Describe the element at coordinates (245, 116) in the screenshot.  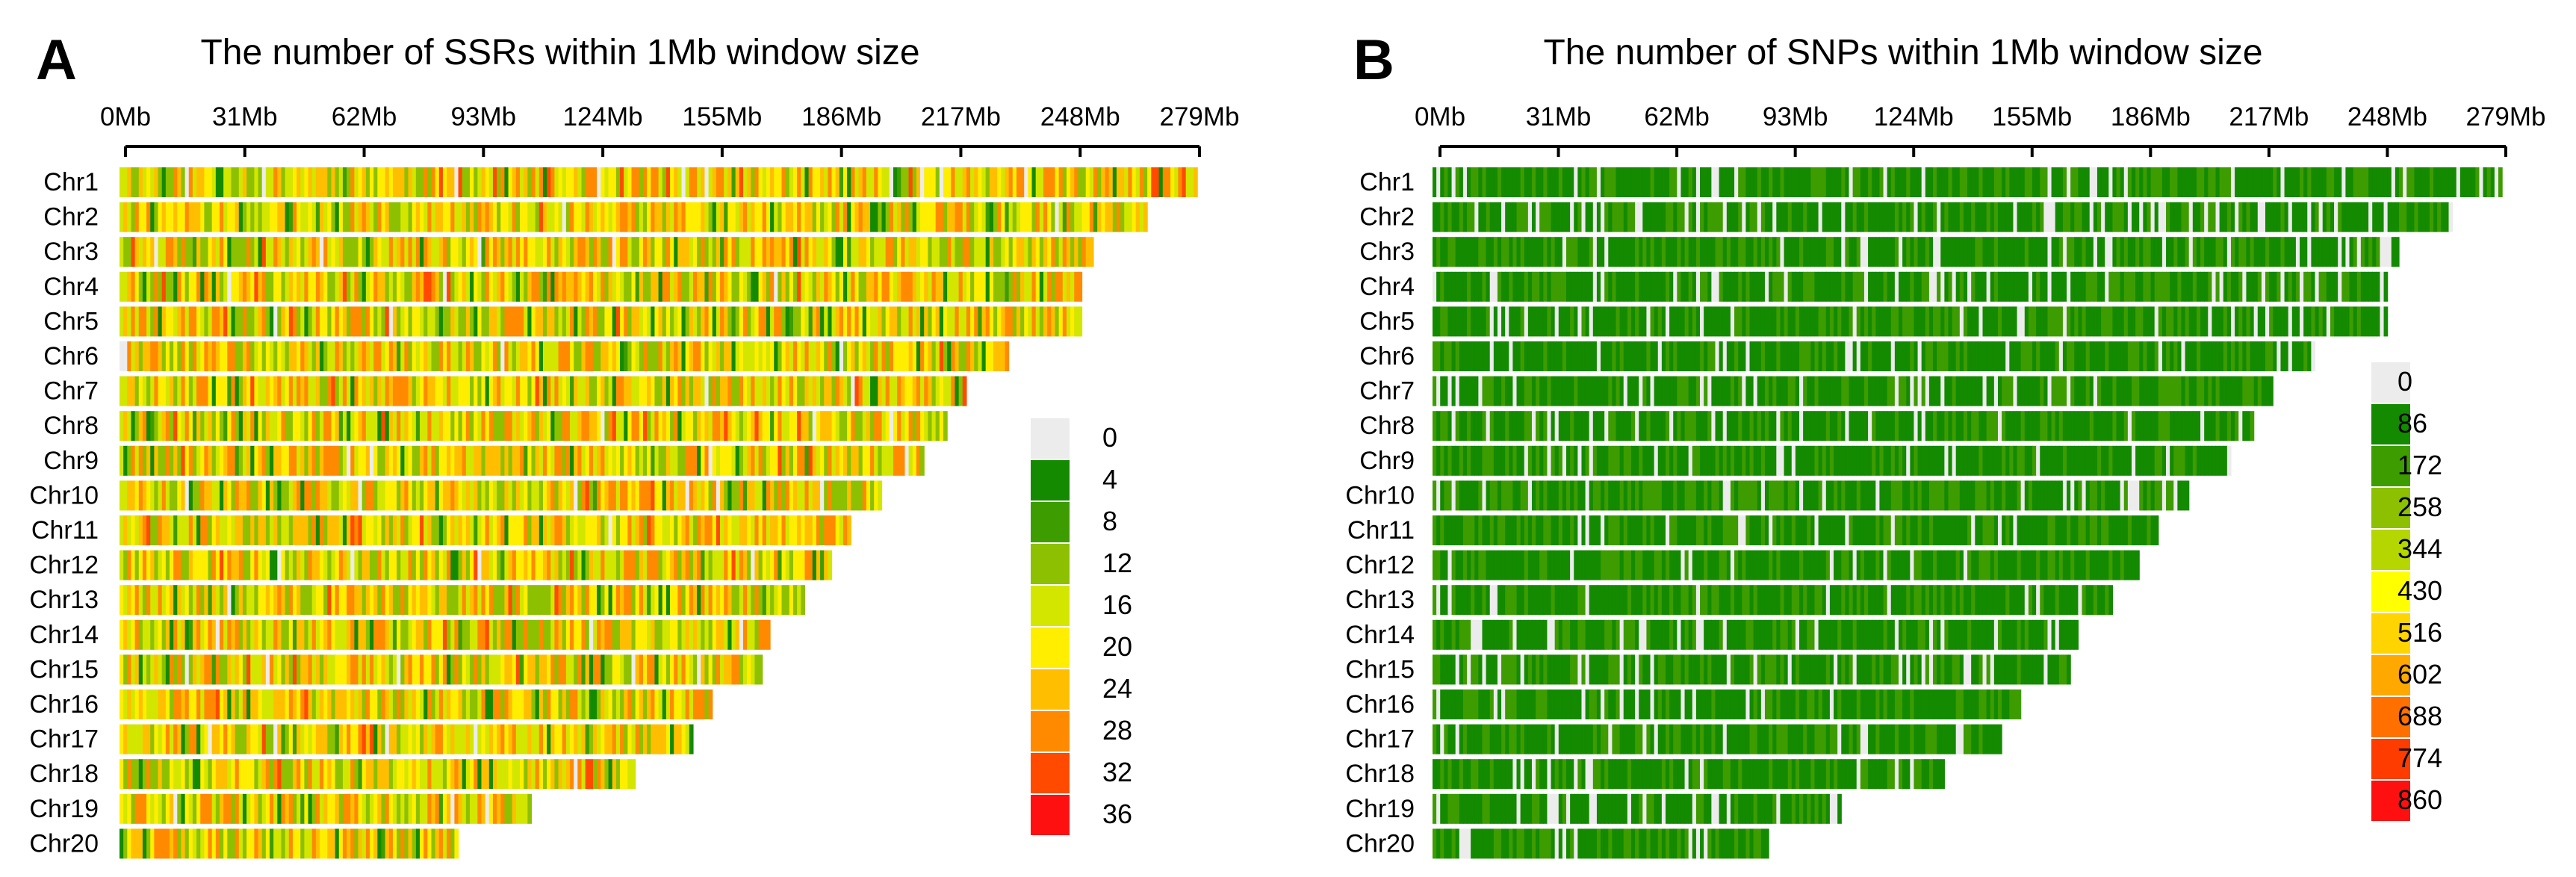
I see `x-tick-label: 31Mb` at that location.